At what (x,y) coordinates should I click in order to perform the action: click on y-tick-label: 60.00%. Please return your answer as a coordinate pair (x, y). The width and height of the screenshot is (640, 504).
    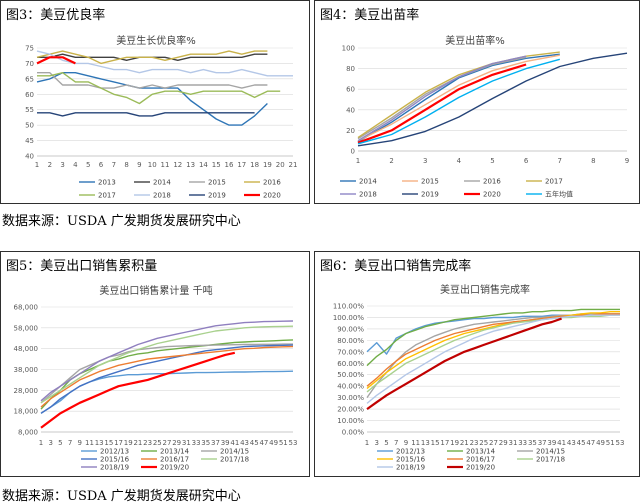
    Looking at the image, I should click on (350, 364).